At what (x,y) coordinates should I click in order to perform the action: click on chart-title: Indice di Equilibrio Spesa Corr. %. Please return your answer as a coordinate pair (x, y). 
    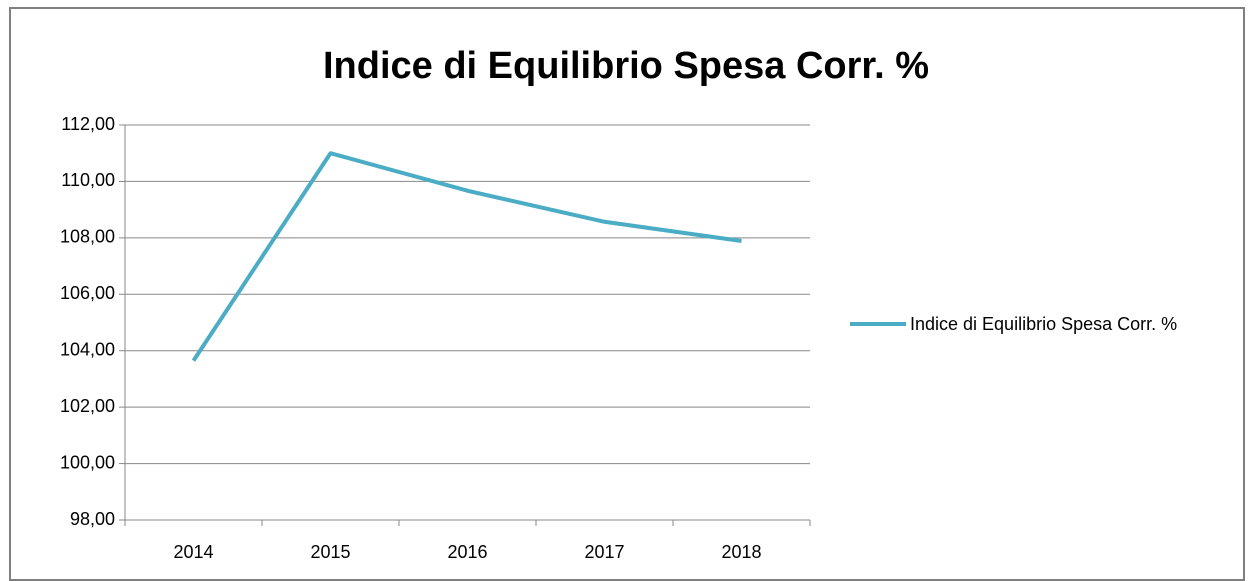
    Looking at the image, I should click on (626, 66).